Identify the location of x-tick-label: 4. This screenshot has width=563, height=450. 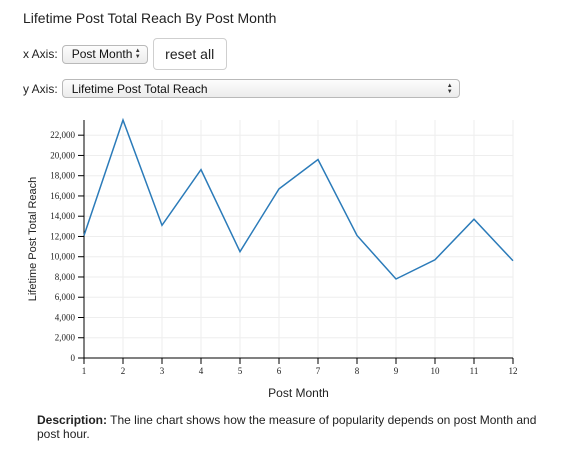
(201, 371).